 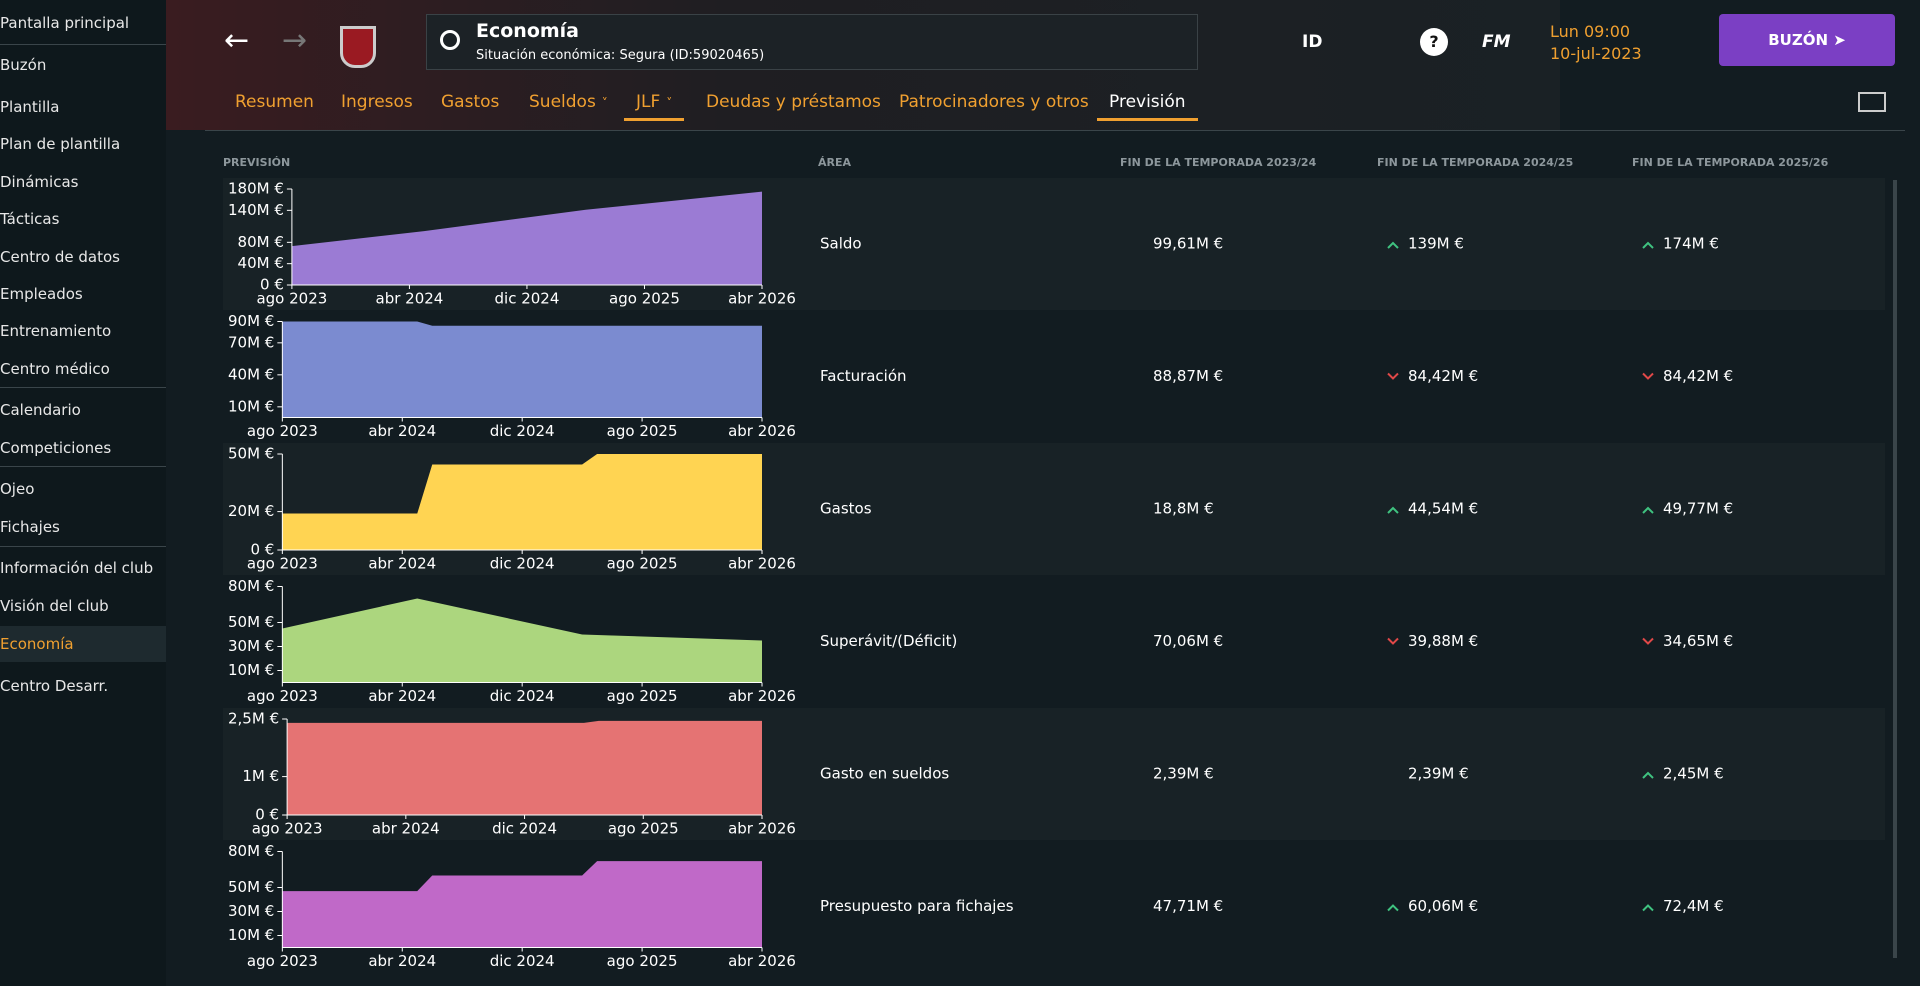 I want to click on sidebar-item: Pantalla principal, so click(x=83, y=23).